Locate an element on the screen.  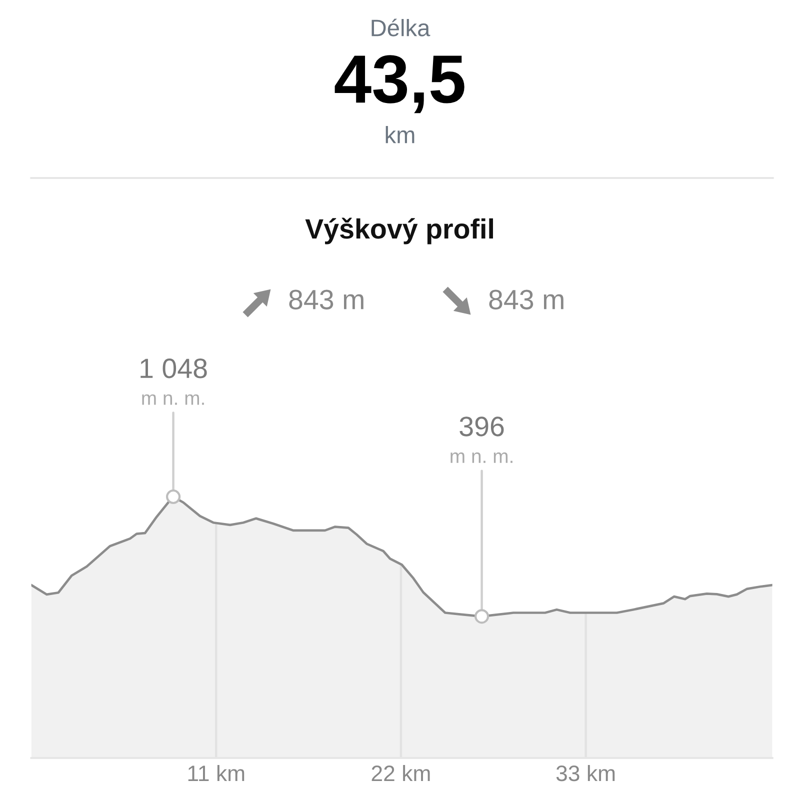
annotation: 396 m n. m. is located at coordinates (481, 439).